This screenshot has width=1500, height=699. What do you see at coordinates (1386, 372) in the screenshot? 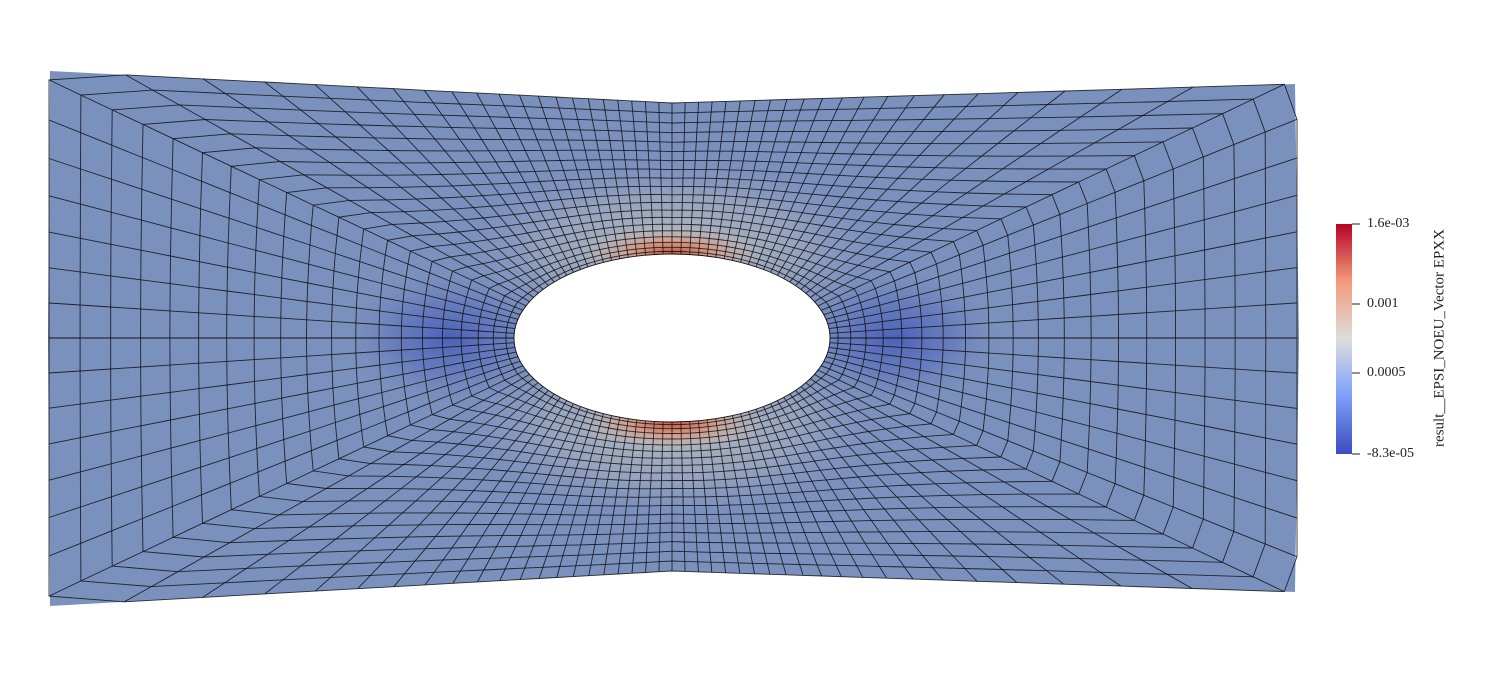
I see `legend-tick-label: 0.0005` at bounding box center [1386, 372].